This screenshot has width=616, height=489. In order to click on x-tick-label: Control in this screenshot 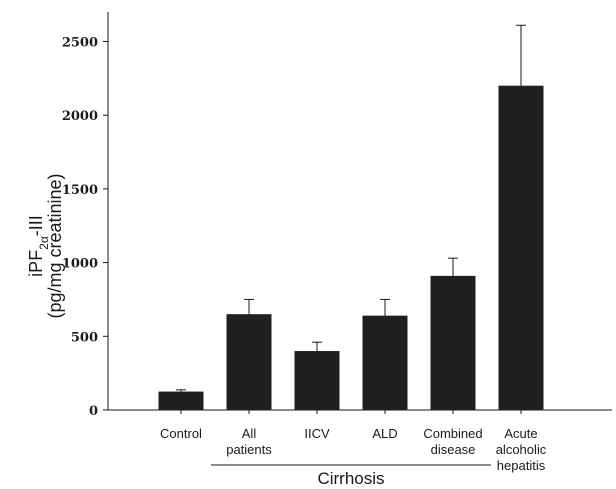, I will do `click(181, 433)`.